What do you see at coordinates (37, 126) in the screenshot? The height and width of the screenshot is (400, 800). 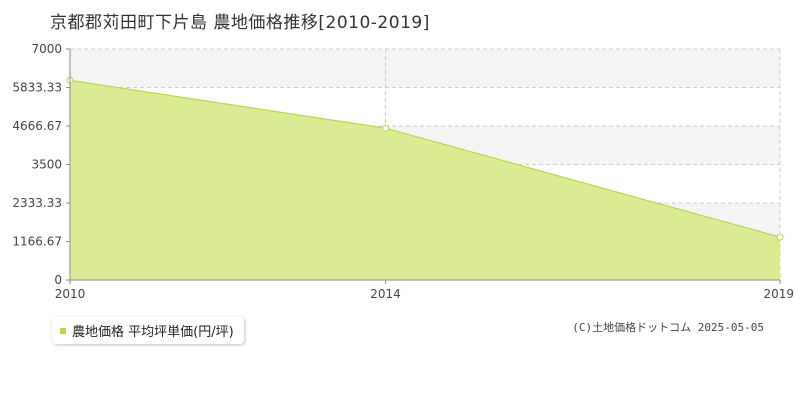 I see `y-tick-label: 4666.67` at bounding box center [37, 126].